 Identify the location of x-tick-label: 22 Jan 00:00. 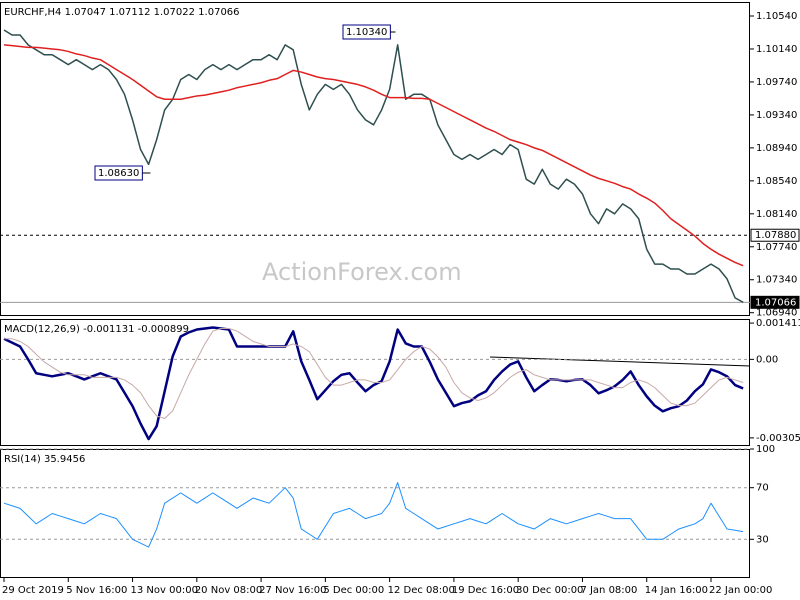
(740, 590).